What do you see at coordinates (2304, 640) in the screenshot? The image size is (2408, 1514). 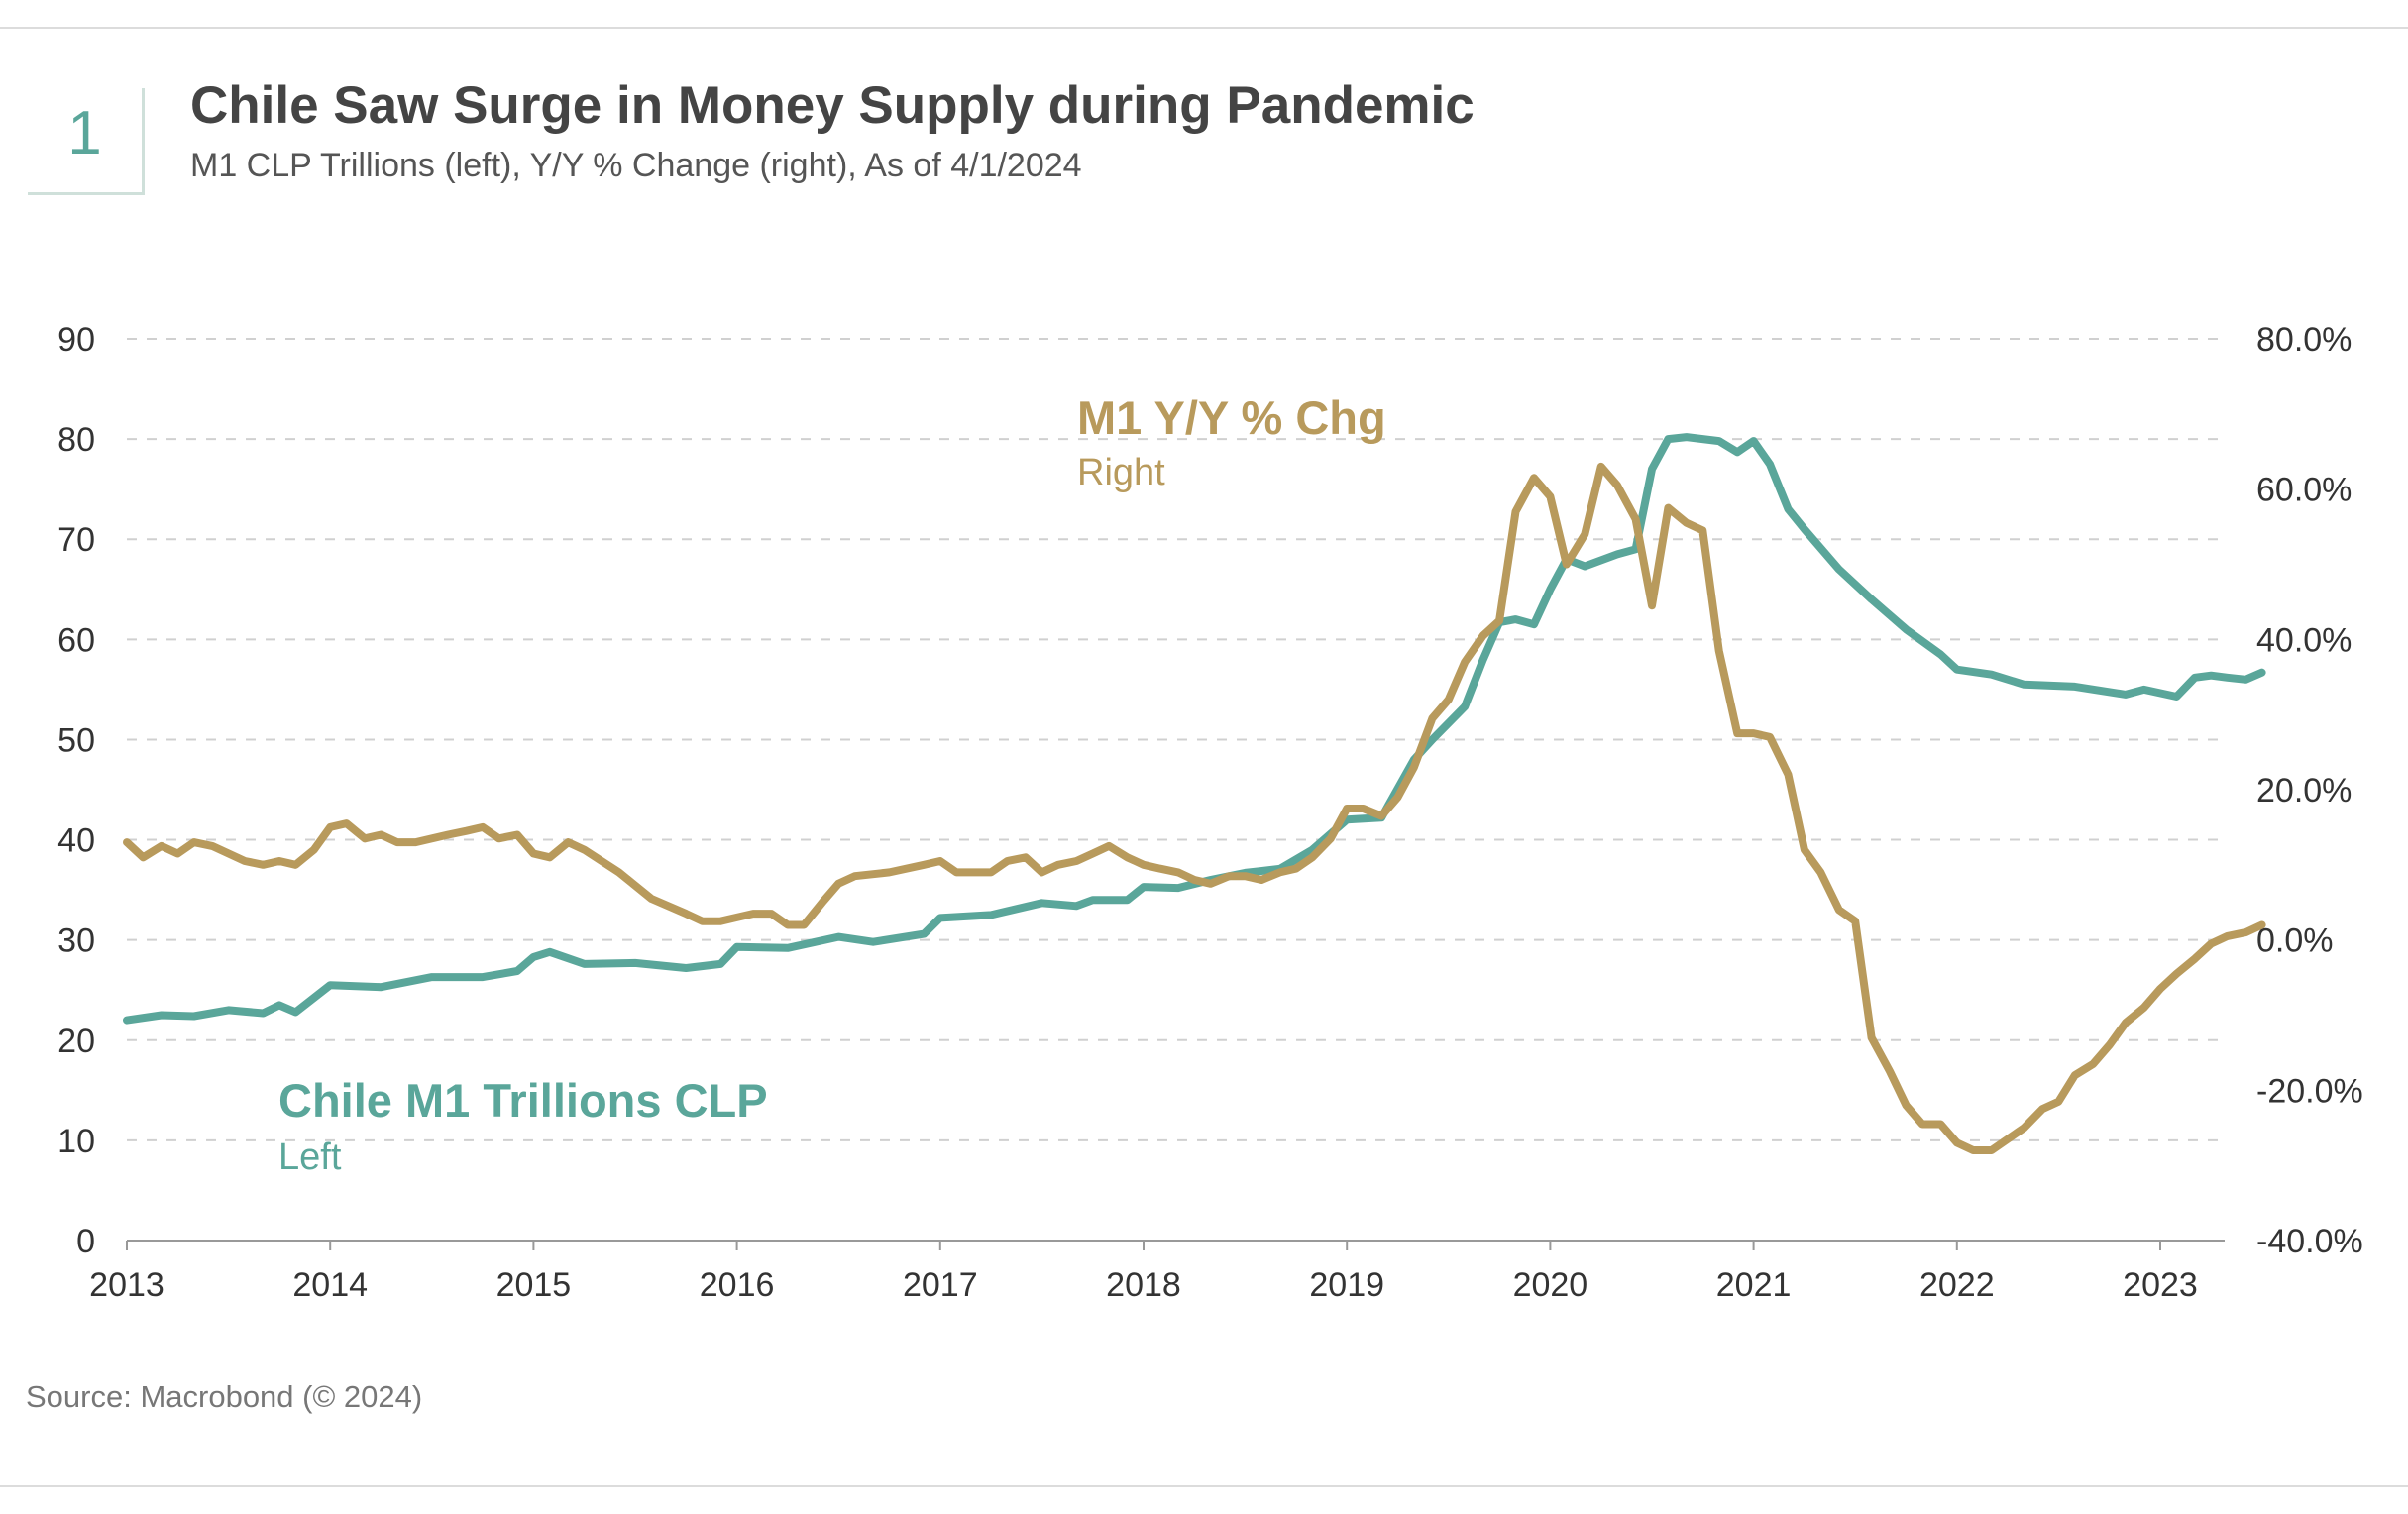 I see `right-tick-label: 40.0%` at bounding box center [2304, 640].